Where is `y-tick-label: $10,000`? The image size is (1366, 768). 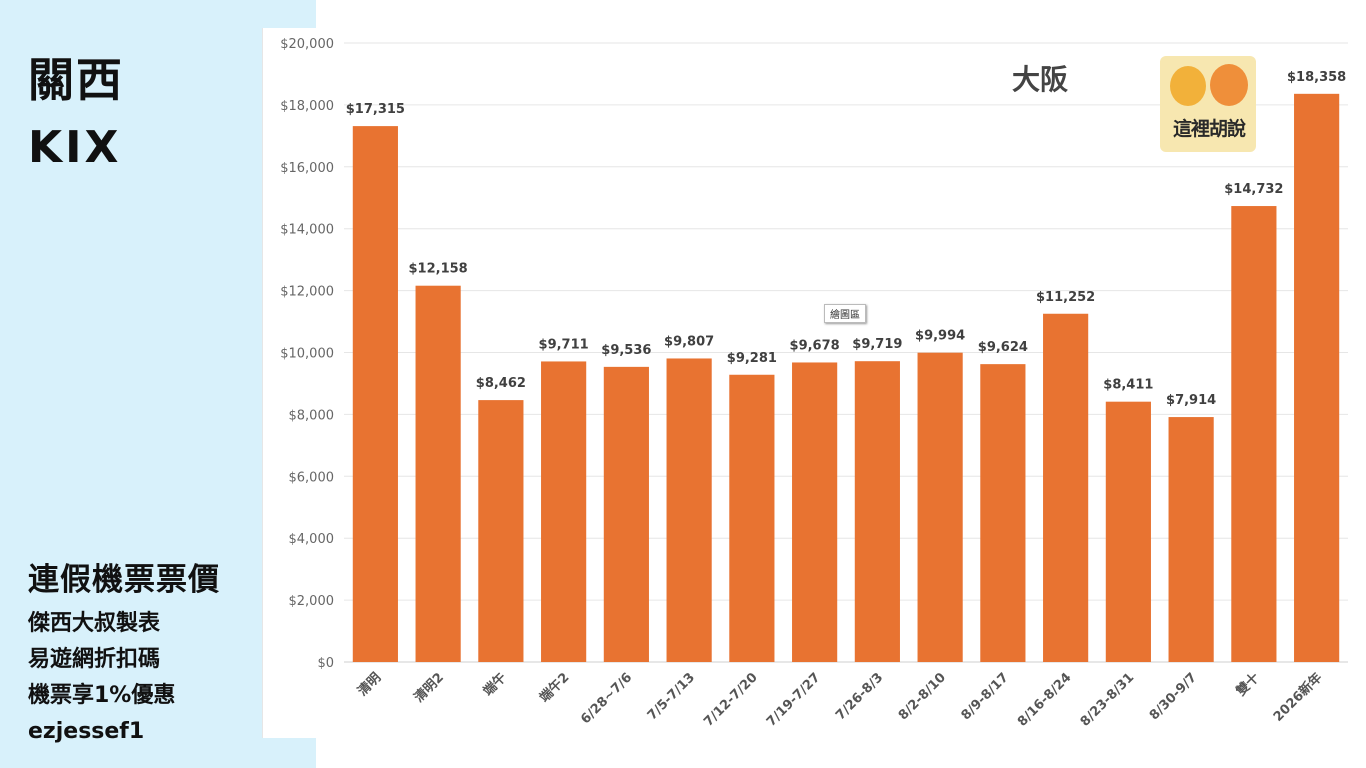 y-tick-label: $10,000 is located at coordinates (307, 354).